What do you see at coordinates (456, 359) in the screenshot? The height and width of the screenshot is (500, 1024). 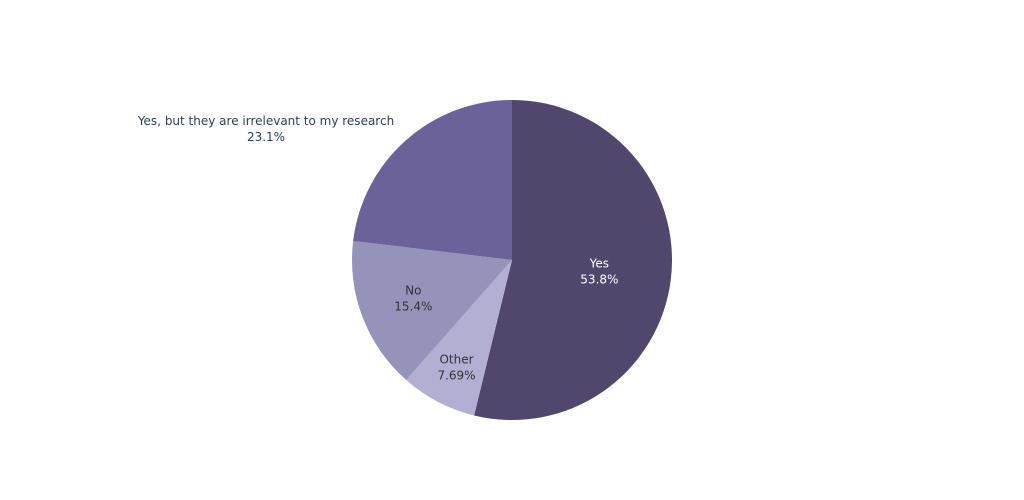 I see `slice-label-name: Other` at bounding box center [456, 359].